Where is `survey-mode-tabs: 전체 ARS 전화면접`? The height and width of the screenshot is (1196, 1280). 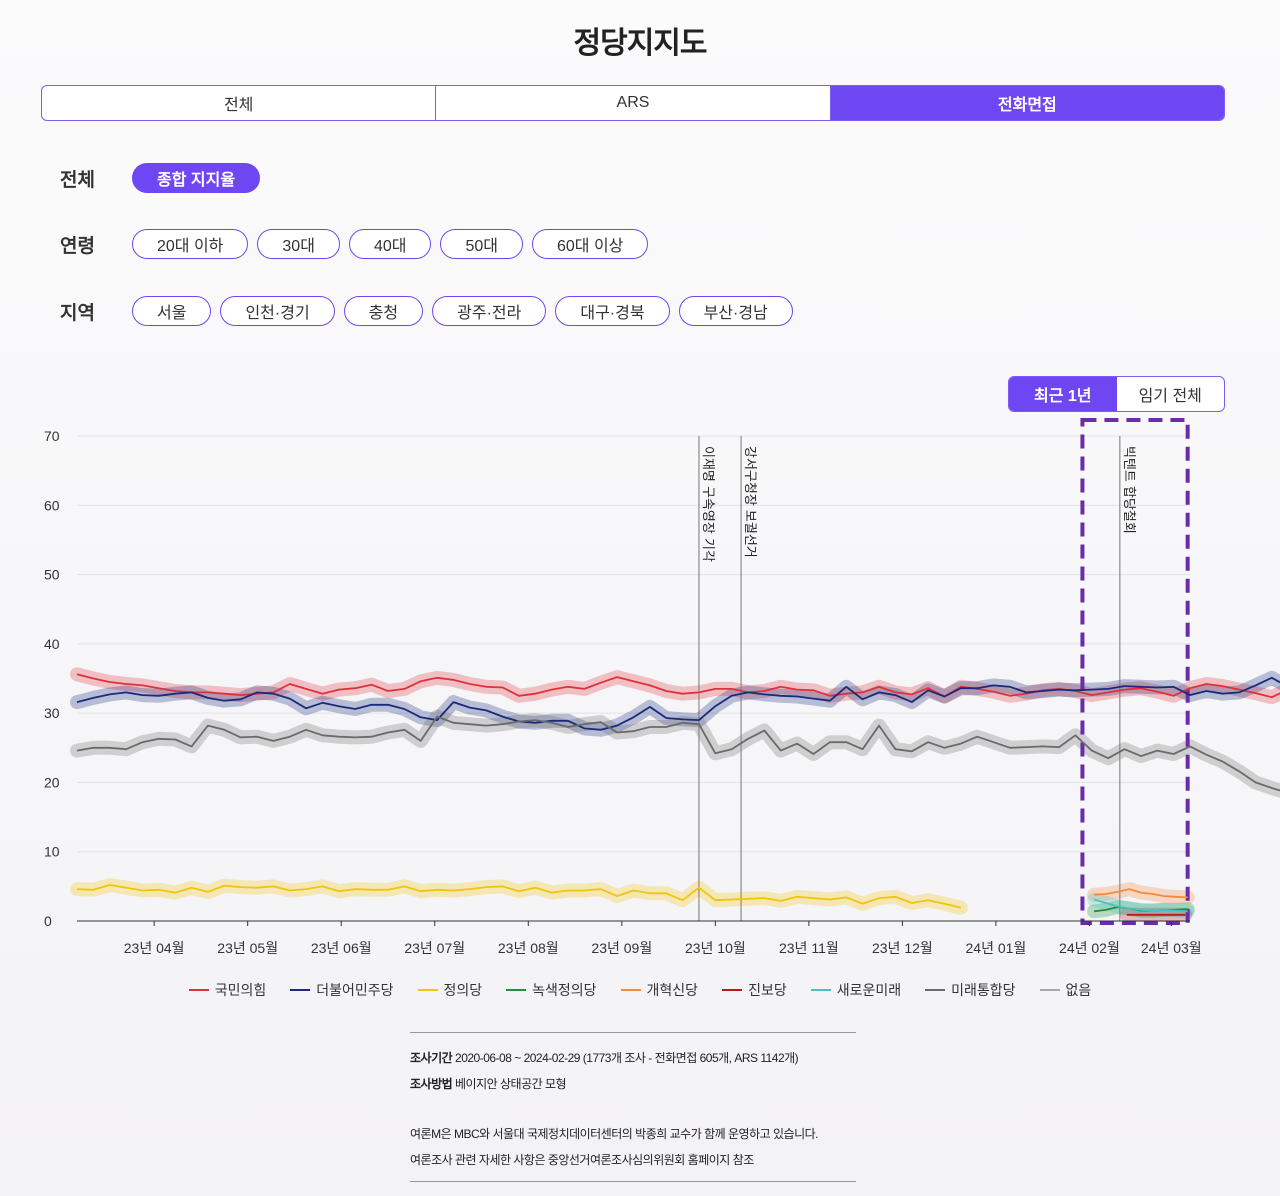
survey-mode-tabs: 전체 ARS 전화면접 is located at coordinates (633, 103).